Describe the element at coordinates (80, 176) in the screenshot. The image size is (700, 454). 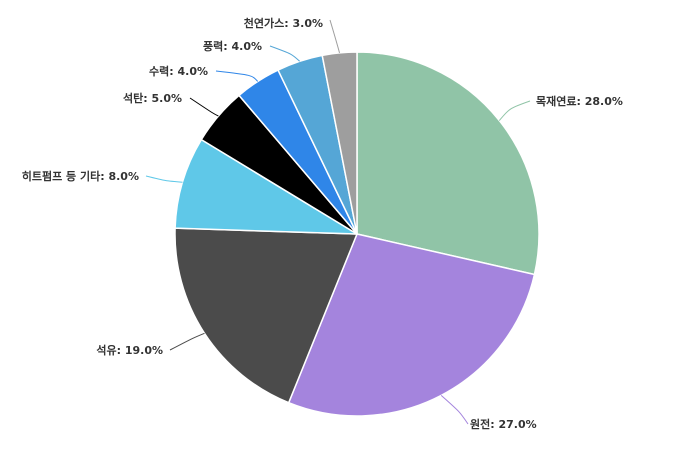
I see `data-label-slice-4: 히트펌프 등 기타: 8.0%` at that location.